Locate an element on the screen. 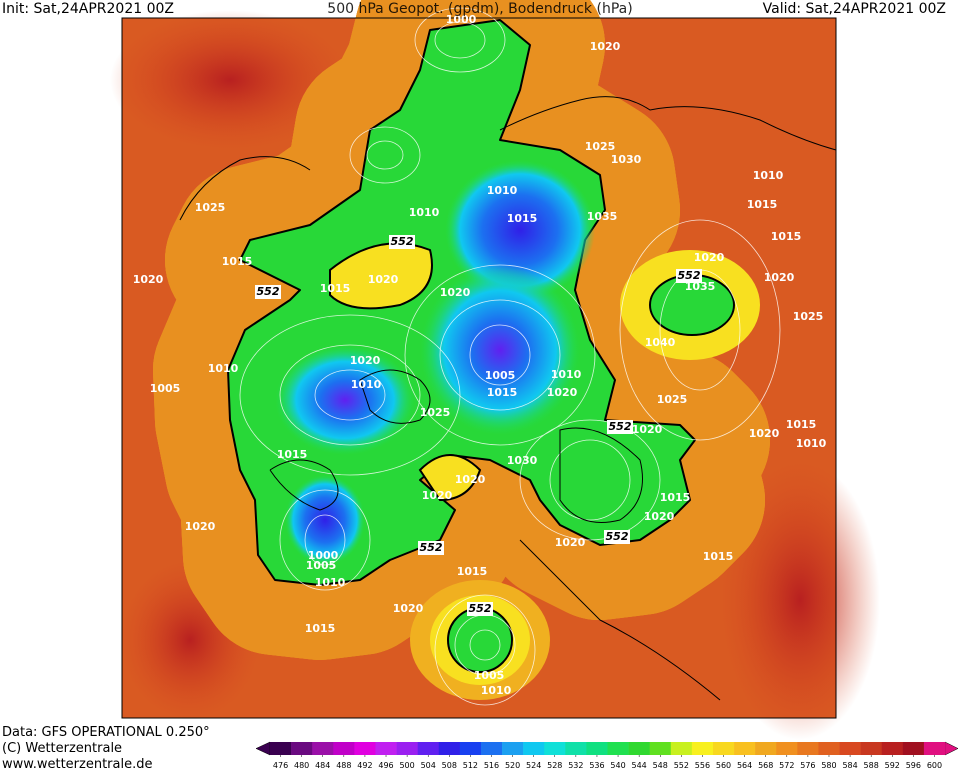 The image size is (959, 770). colorbar-label: 588 is located at coordinates (871, 765).